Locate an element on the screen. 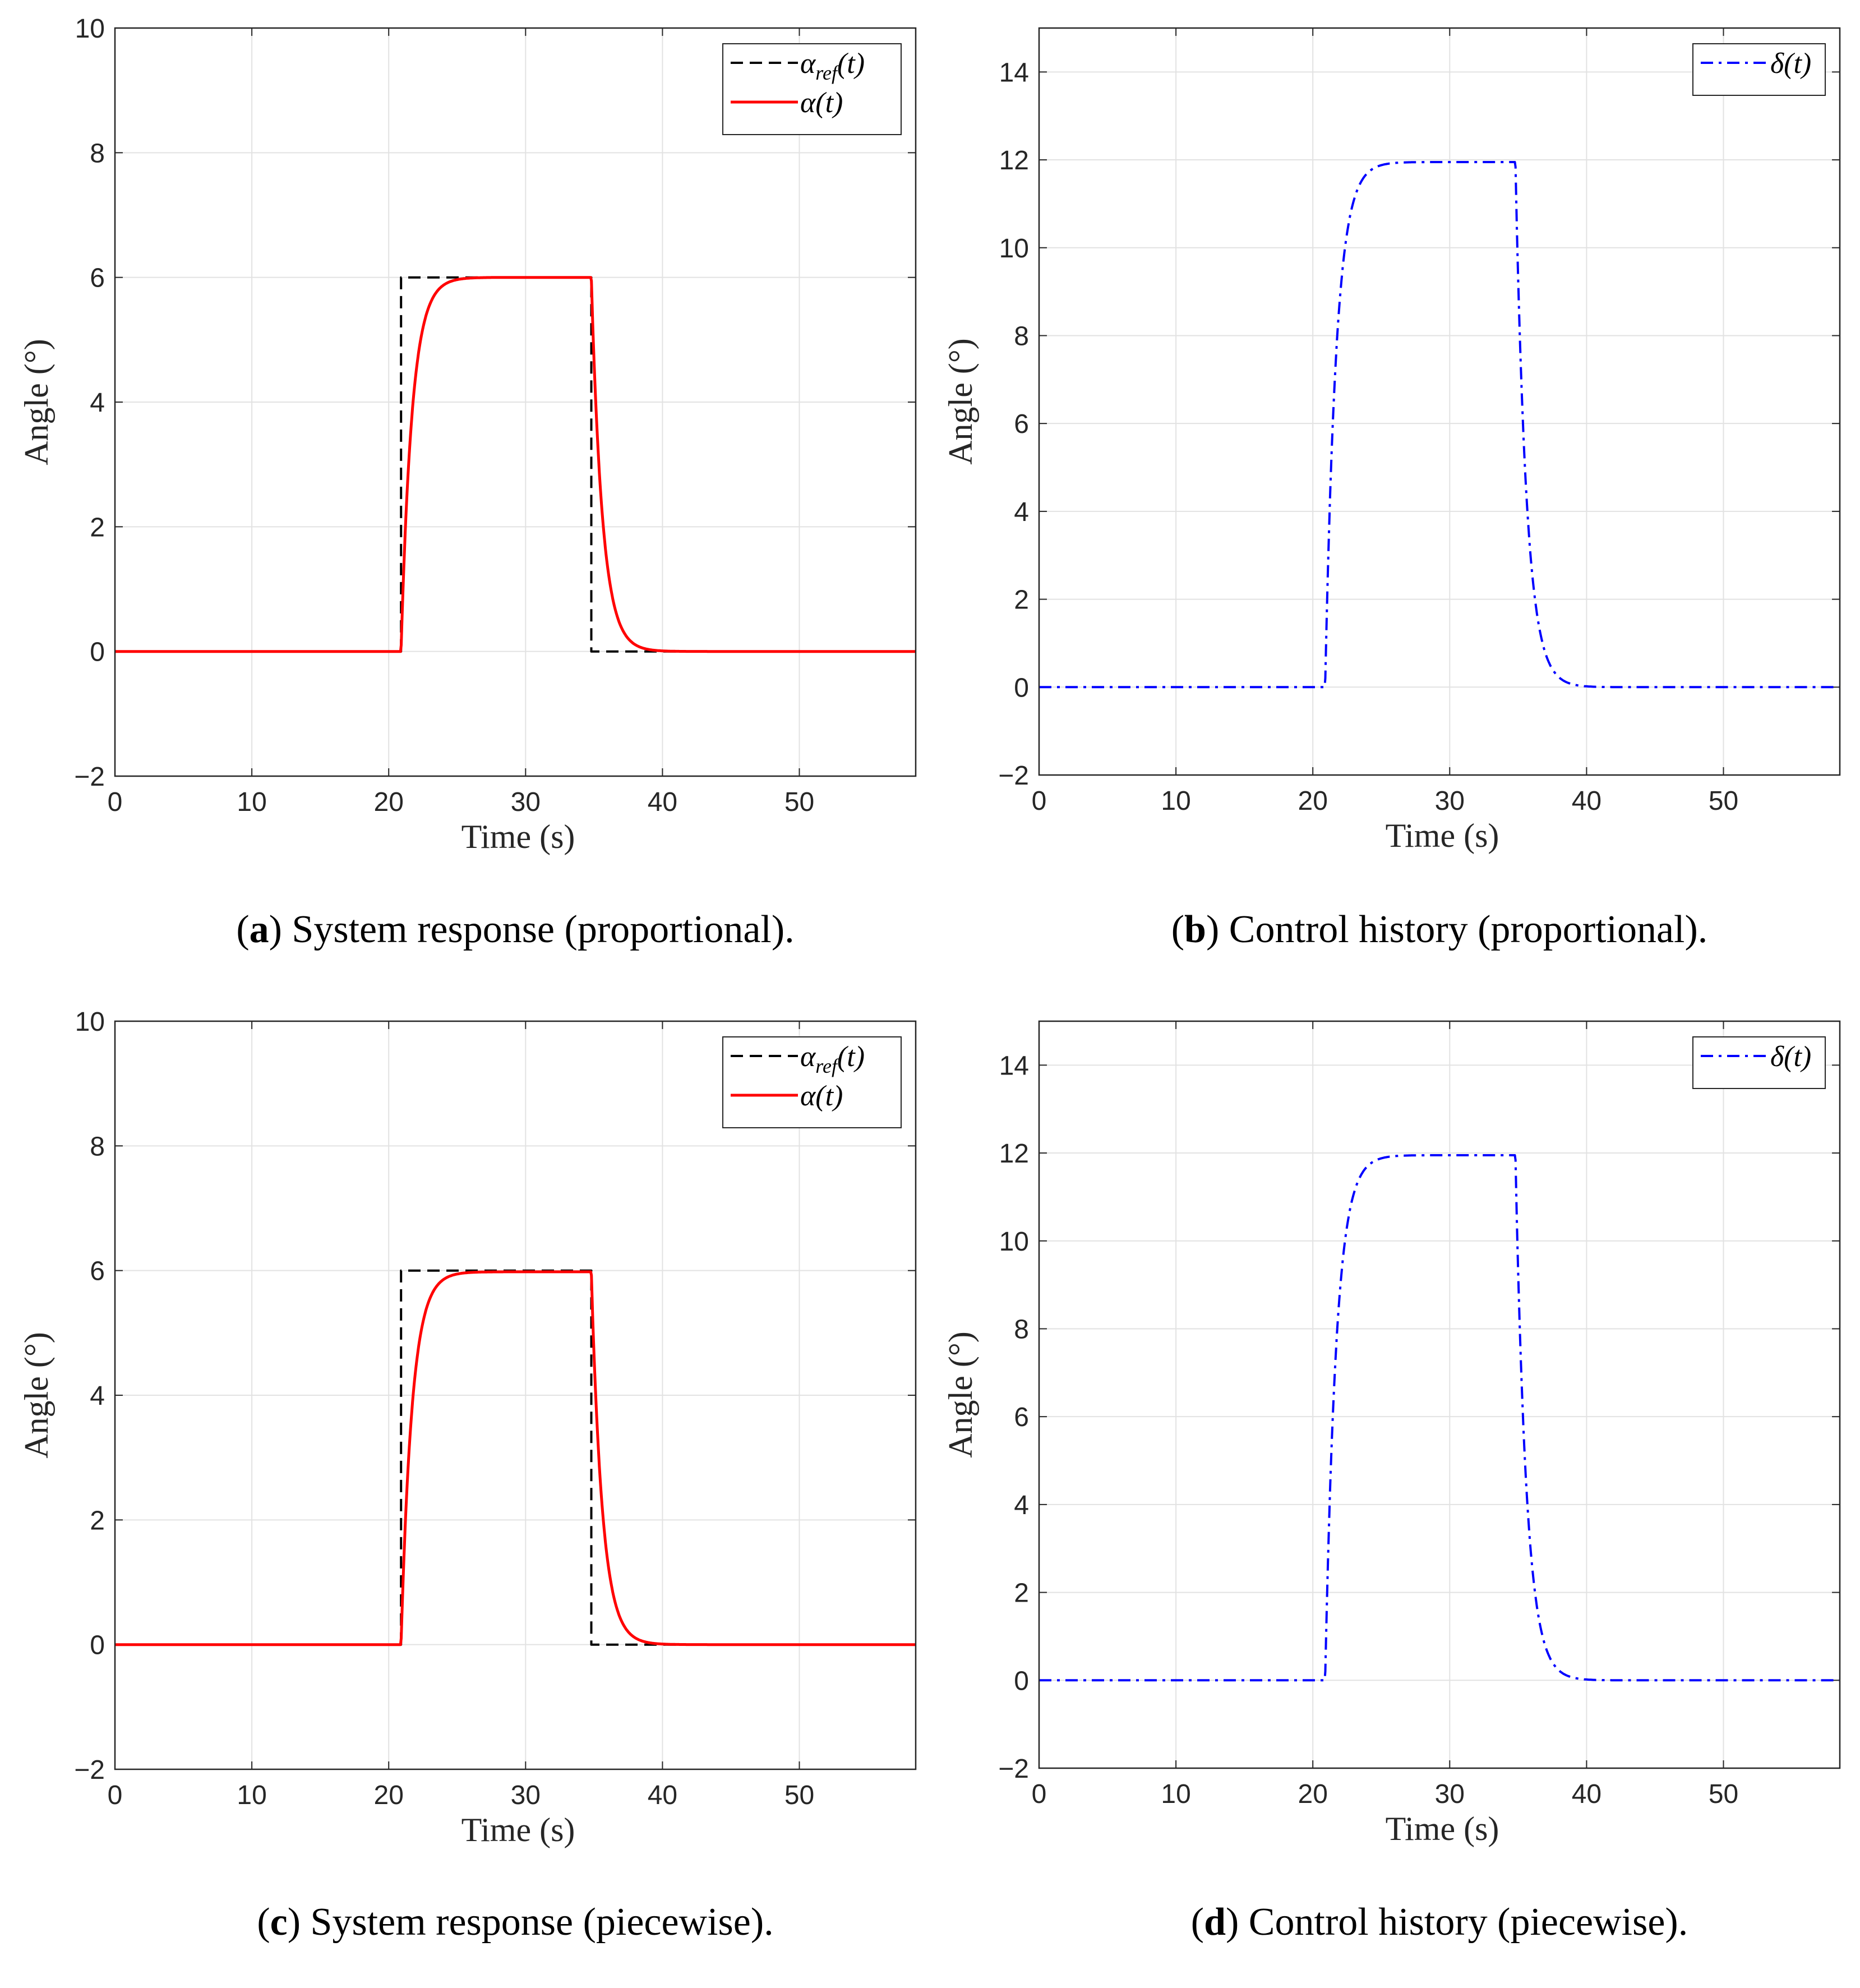 This screenshot has height=1988, width=1860. caption-d: (d) Control history (piecewise). is located at coordinates (1439, 1923).